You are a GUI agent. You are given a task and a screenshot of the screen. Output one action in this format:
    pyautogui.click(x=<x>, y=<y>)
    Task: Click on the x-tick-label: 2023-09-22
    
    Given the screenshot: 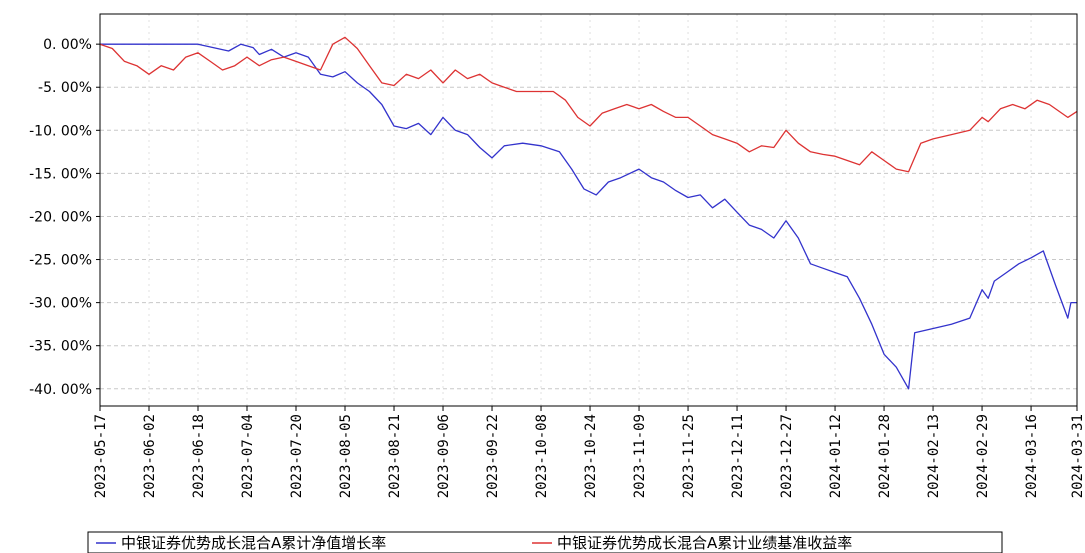 What is the action you would take?
    pyautogui.click(x=493, y=456)
    